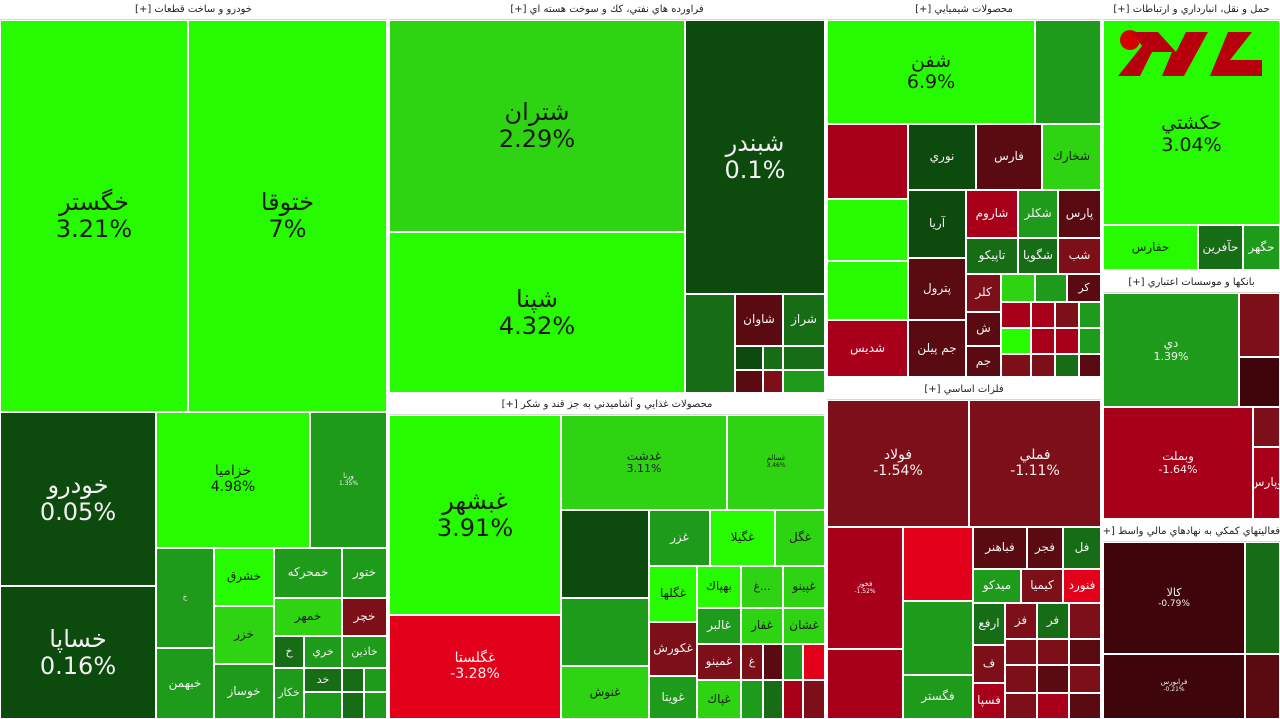 Image resolution: width=1280 pixels, height=719 pixels. I want to click on tile-khsapa: خساپا 0.16%, so click(78, 652).